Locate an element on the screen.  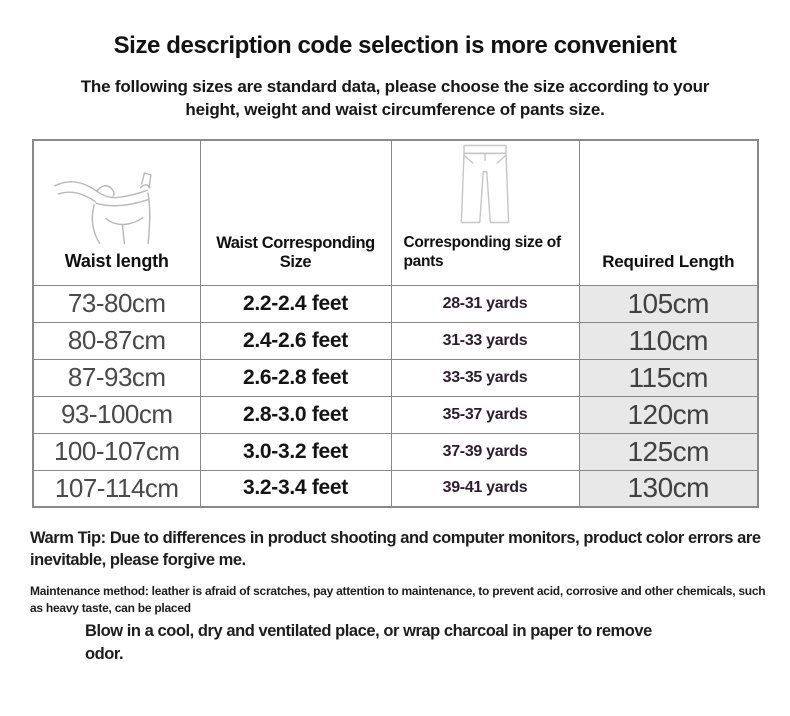
cell-yards: 31-33 yards is located at coordinates (485, 340).